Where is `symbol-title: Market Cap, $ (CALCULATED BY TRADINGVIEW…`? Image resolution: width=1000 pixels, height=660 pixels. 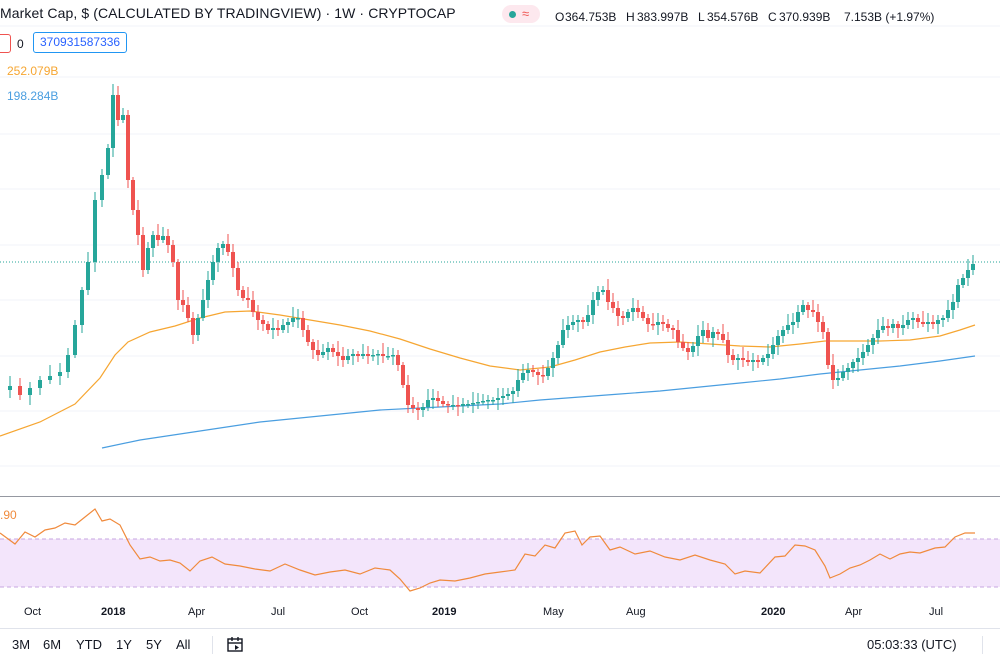 symbol-title: Market Cap, $ (CALCULATED BY TRADINGVIEW… is located at coordinates (228, 13).